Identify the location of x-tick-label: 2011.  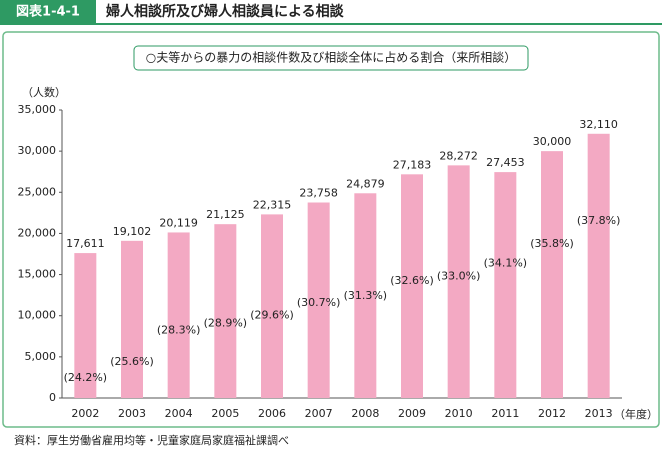
(505, 413).